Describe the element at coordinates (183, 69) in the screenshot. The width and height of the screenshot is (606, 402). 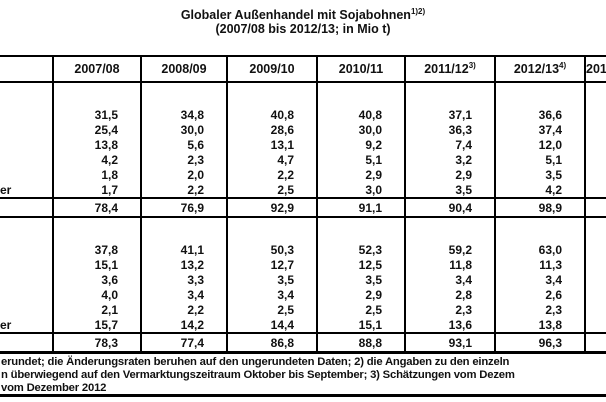
I see `header-cell-2008-09: 2008/09` at that location.